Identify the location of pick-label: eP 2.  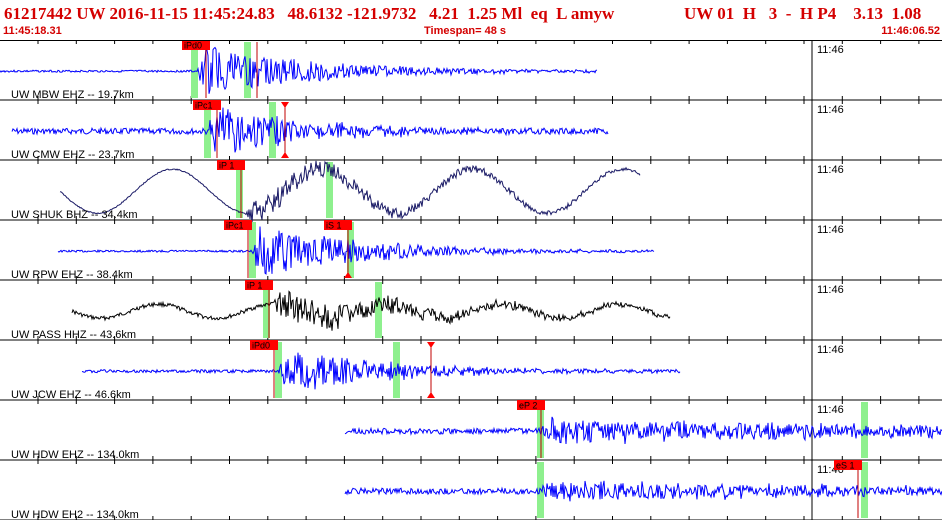
(528, 406).